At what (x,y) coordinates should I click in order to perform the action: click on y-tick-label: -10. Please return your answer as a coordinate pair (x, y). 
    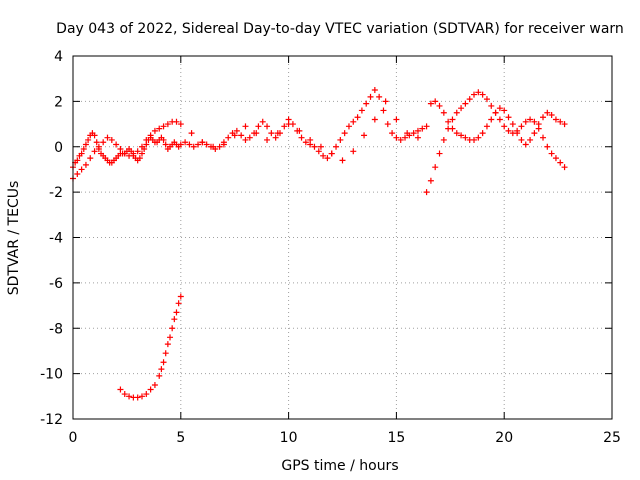
    Looking at the image, I should click on (51, 375).